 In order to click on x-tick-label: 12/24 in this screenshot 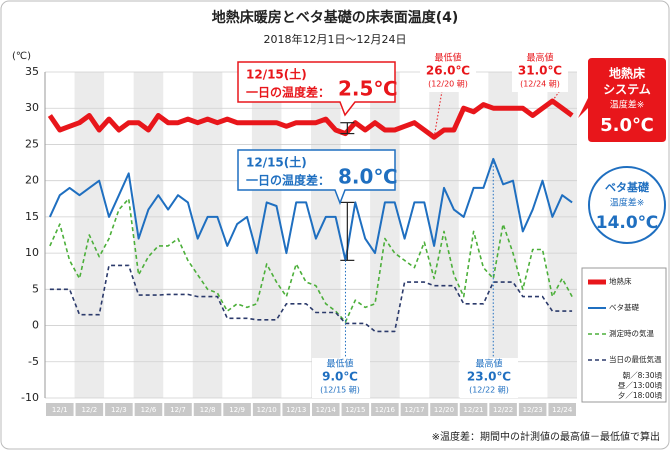, I will do `click(562, 410)`.